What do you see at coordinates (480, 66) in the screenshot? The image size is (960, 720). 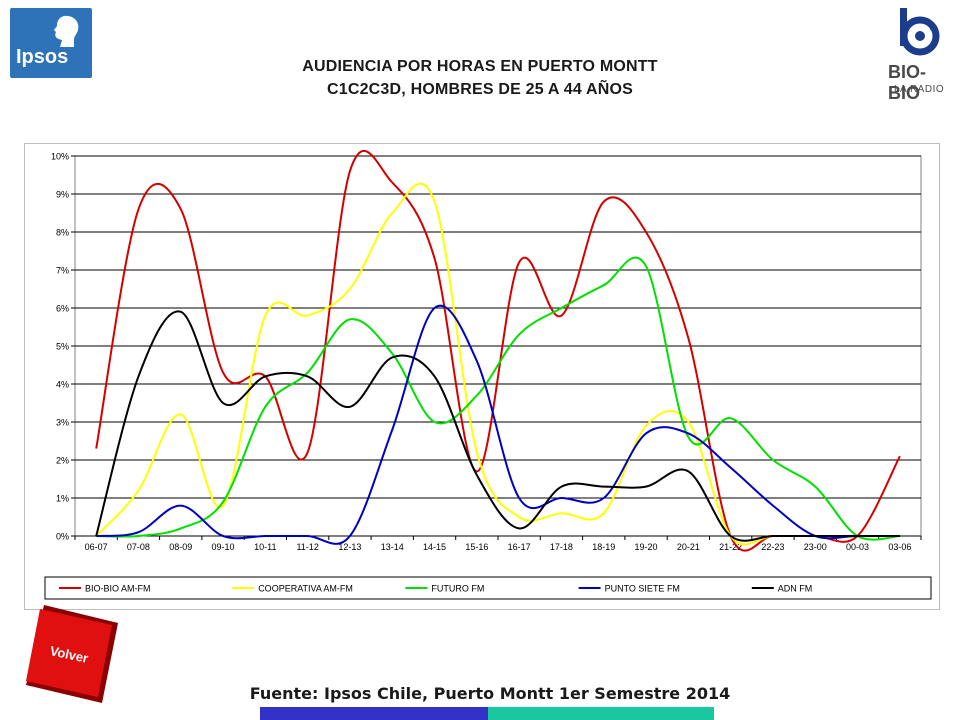 I see `chart-title-line1: AUDIENCIA POR HORAS EN PUERTO MONTT` at bounding box center [480, 66].